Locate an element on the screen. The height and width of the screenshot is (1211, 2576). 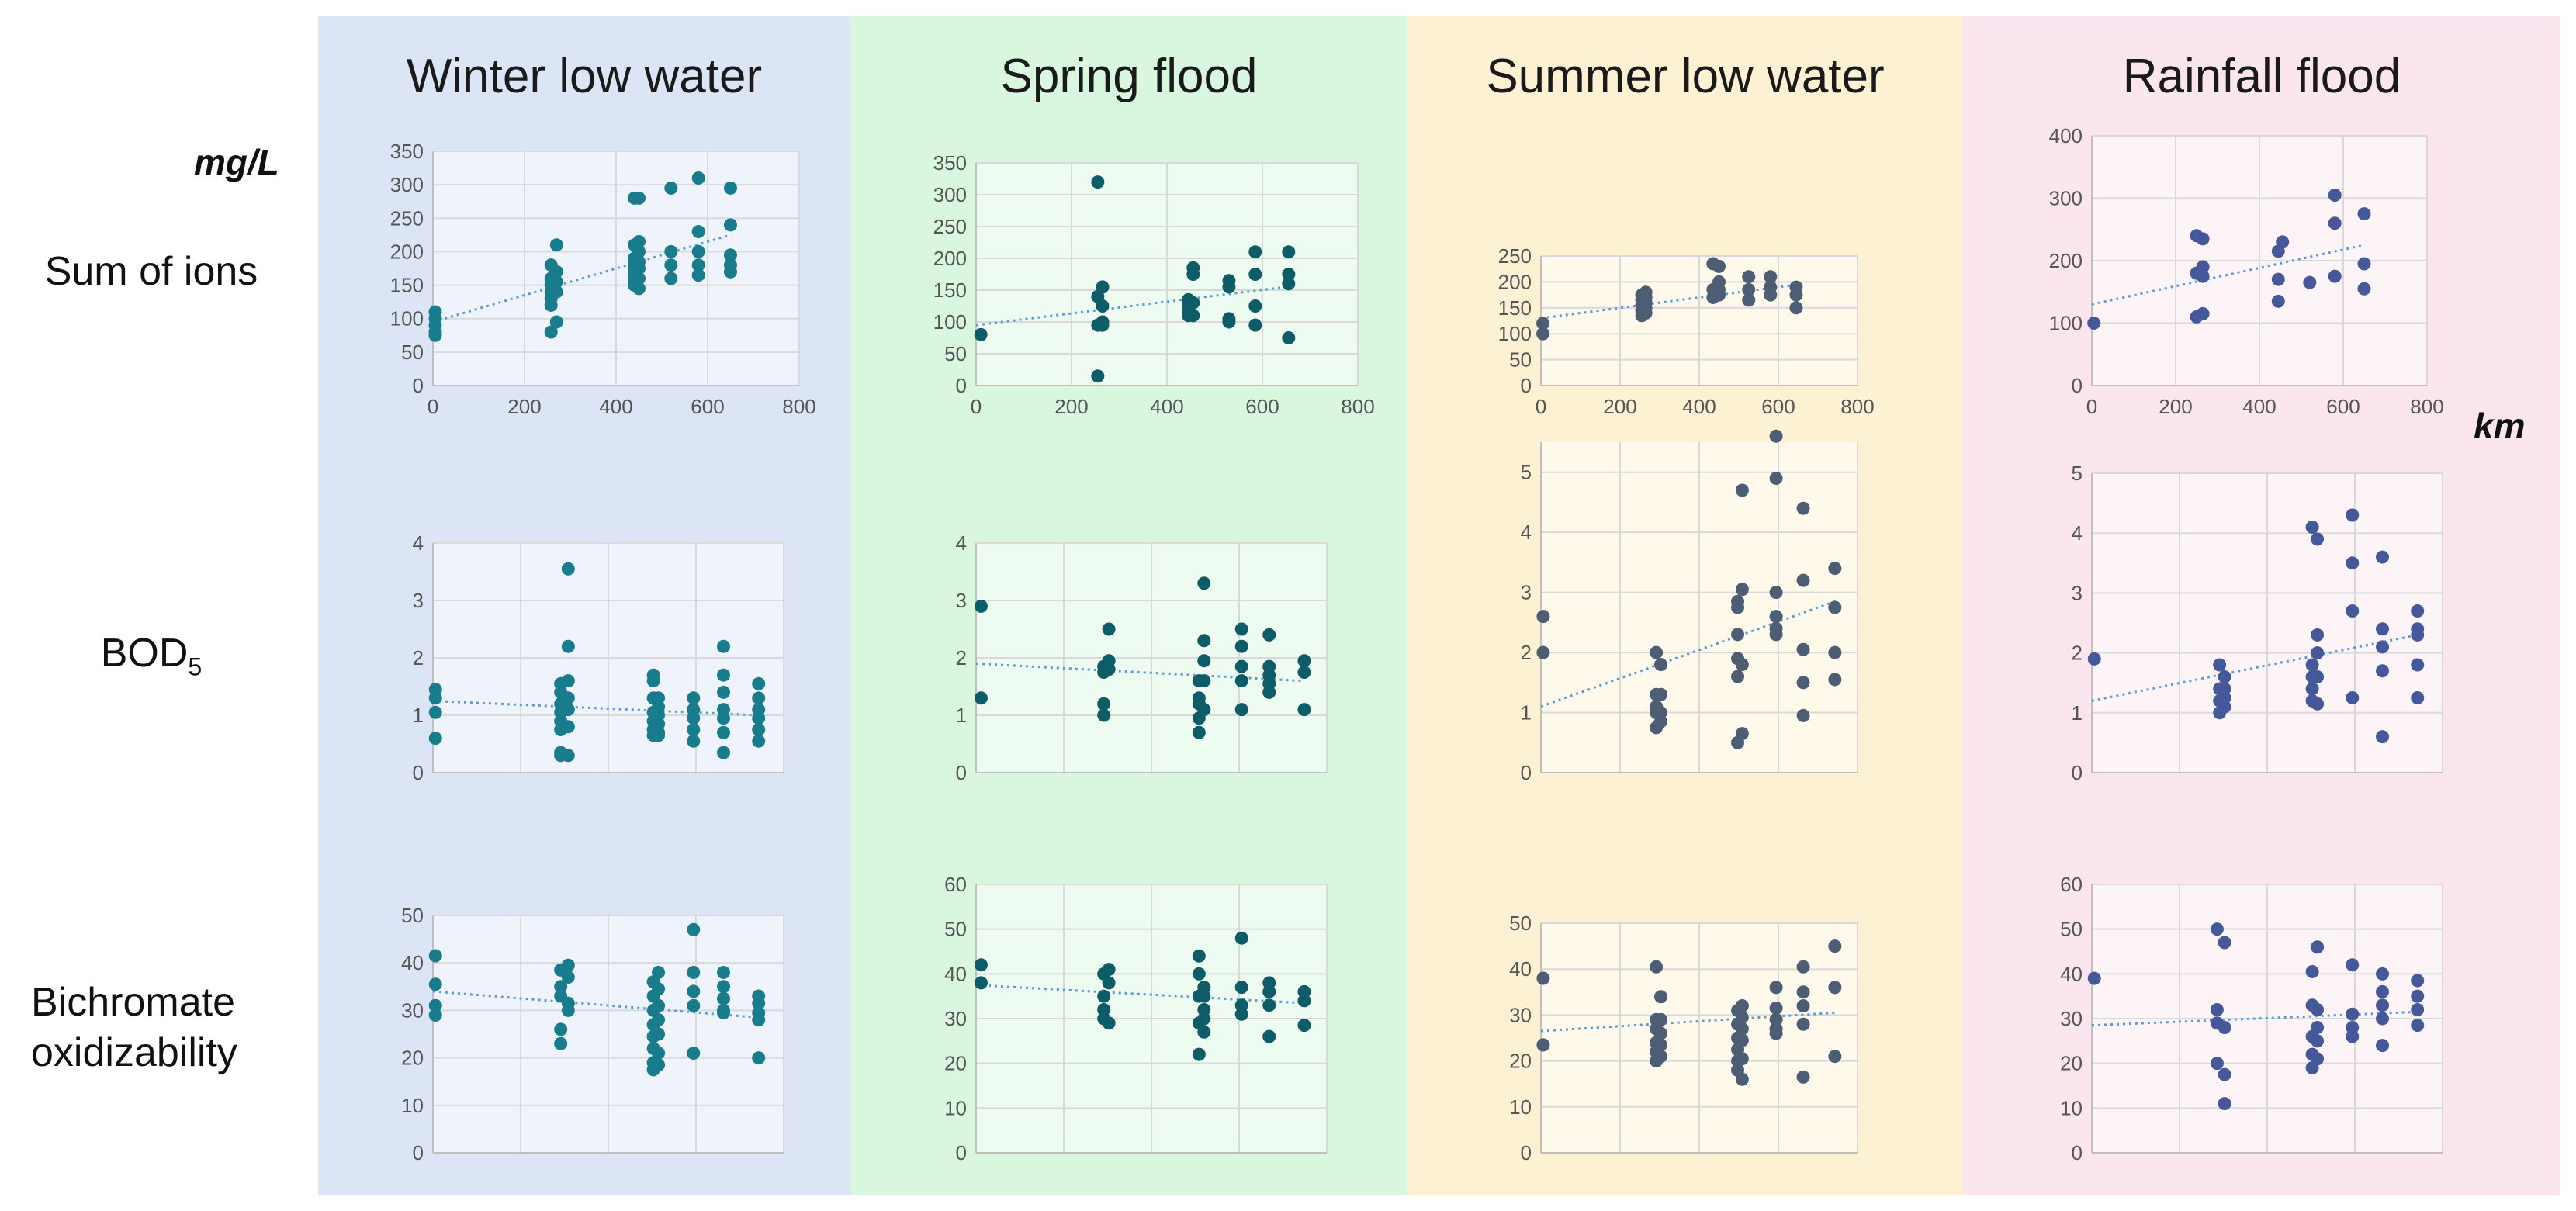
x-tick-label: 800 is located at coordinates (1357, 406).